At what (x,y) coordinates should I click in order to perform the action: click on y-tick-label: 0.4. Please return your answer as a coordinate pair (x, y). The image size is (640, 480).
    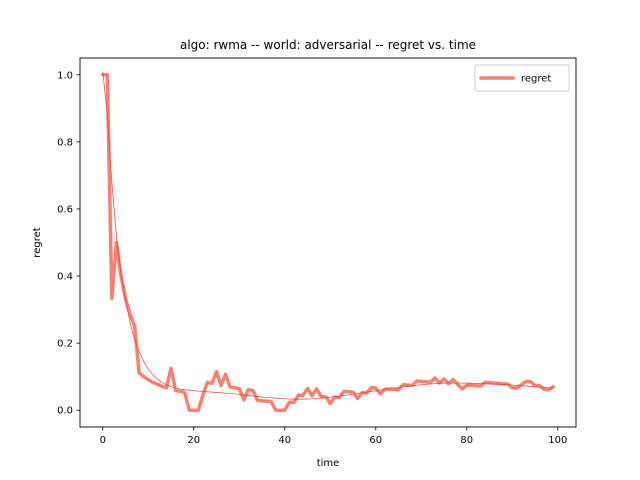
    Looking at the image, I should click on (65, 277).